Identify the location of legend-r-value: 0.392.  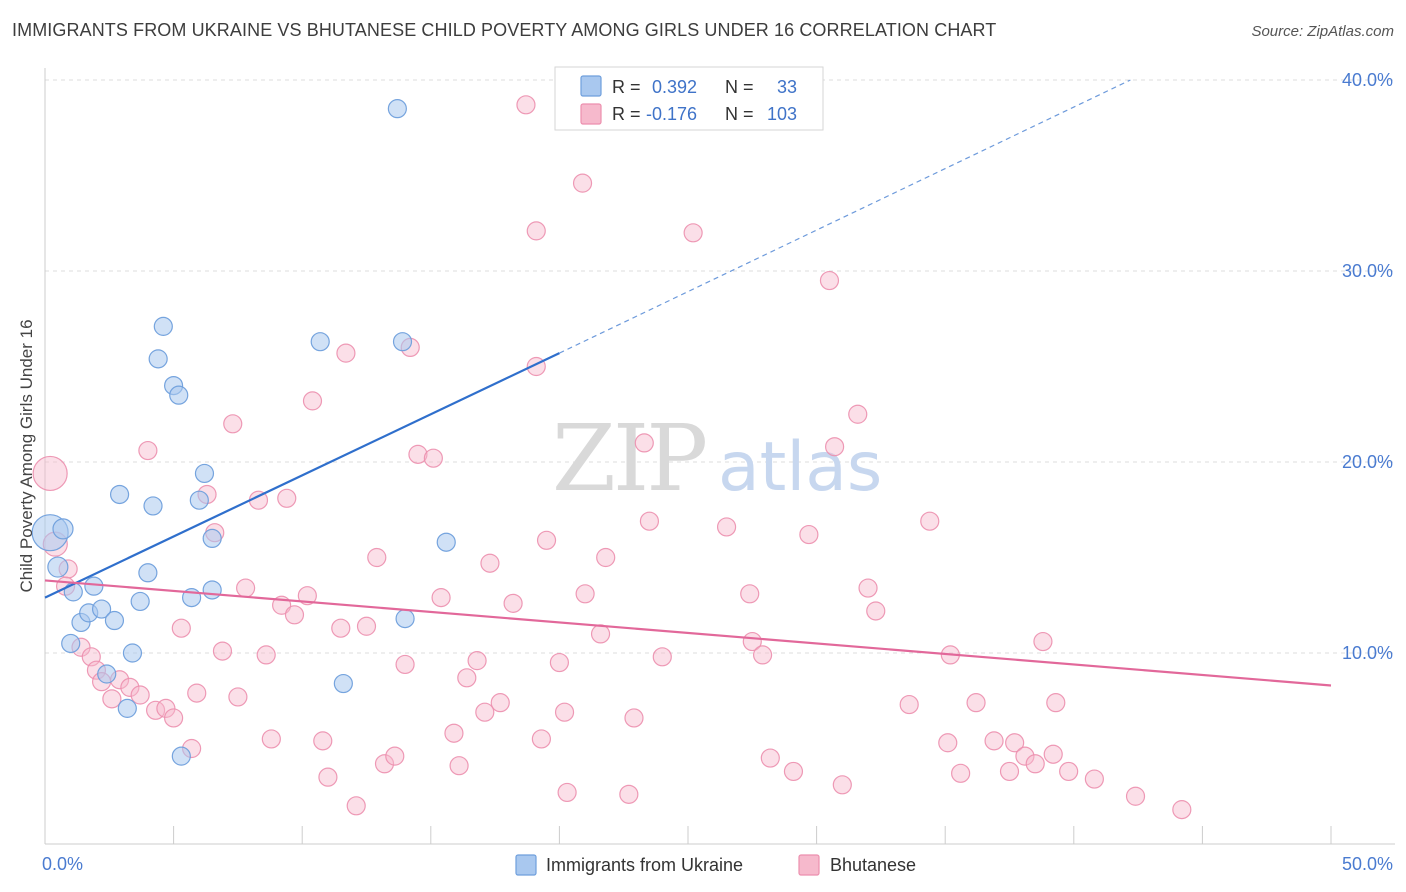
(674, 87).